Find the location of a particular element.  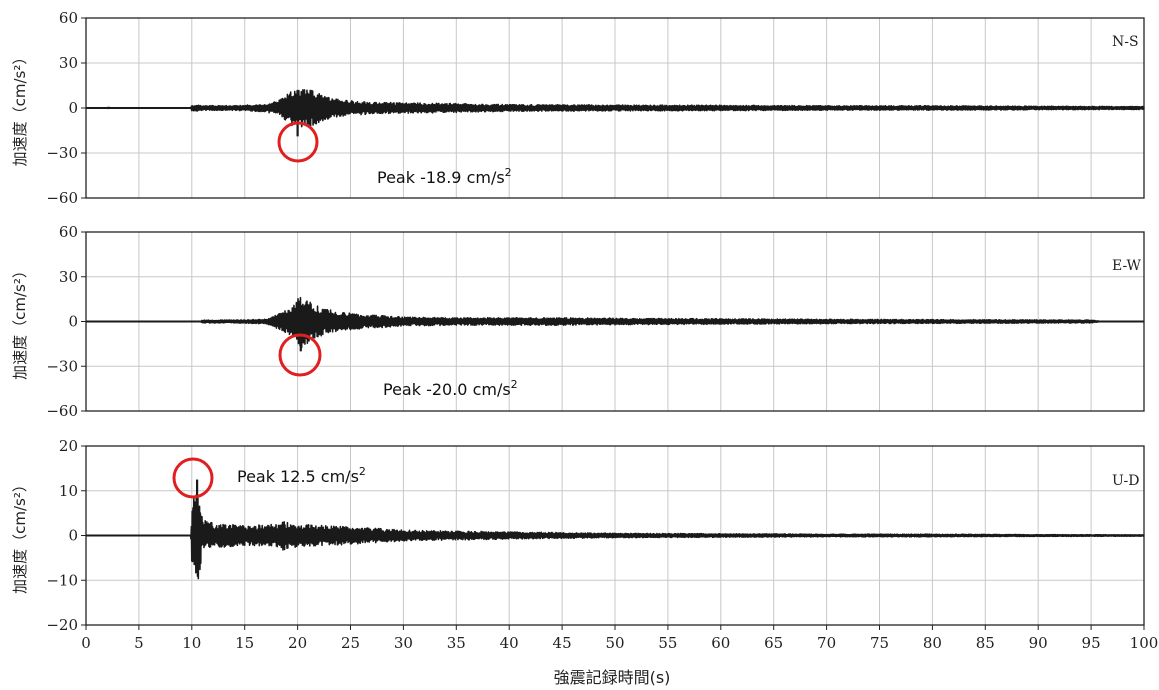

peak-annotation: Peak -18.9 cm/s2 is located at coordinates (444, 176).